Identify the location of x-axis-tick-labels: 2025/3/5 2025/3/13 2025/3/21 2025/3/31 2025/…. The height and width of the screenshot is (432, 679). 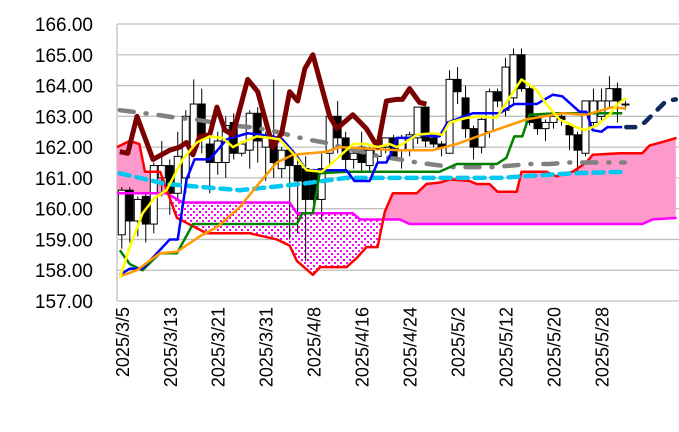
(363, 347).